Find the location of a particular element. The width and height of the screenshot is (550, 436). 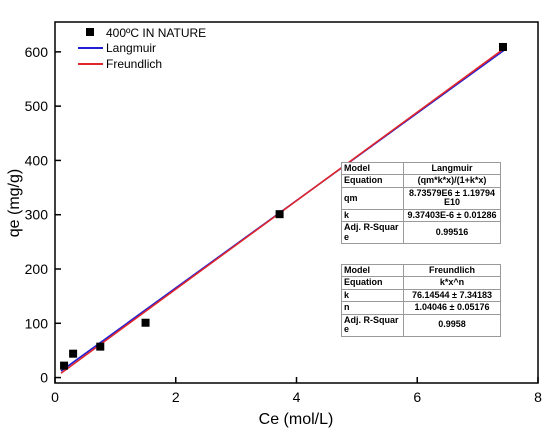

x-tick-label: 8 is located at coordinates (538, 397).